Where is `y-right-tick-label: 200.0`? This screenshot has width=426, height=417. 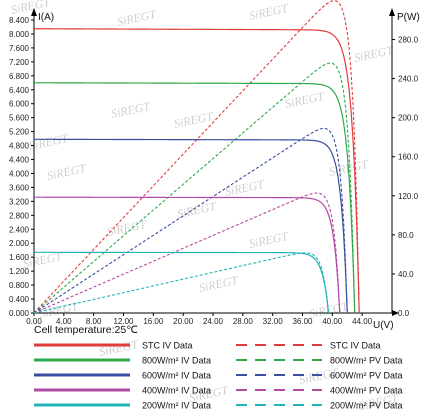 y-right-tick-label: 200.0 is located at coordinates (408, 118).